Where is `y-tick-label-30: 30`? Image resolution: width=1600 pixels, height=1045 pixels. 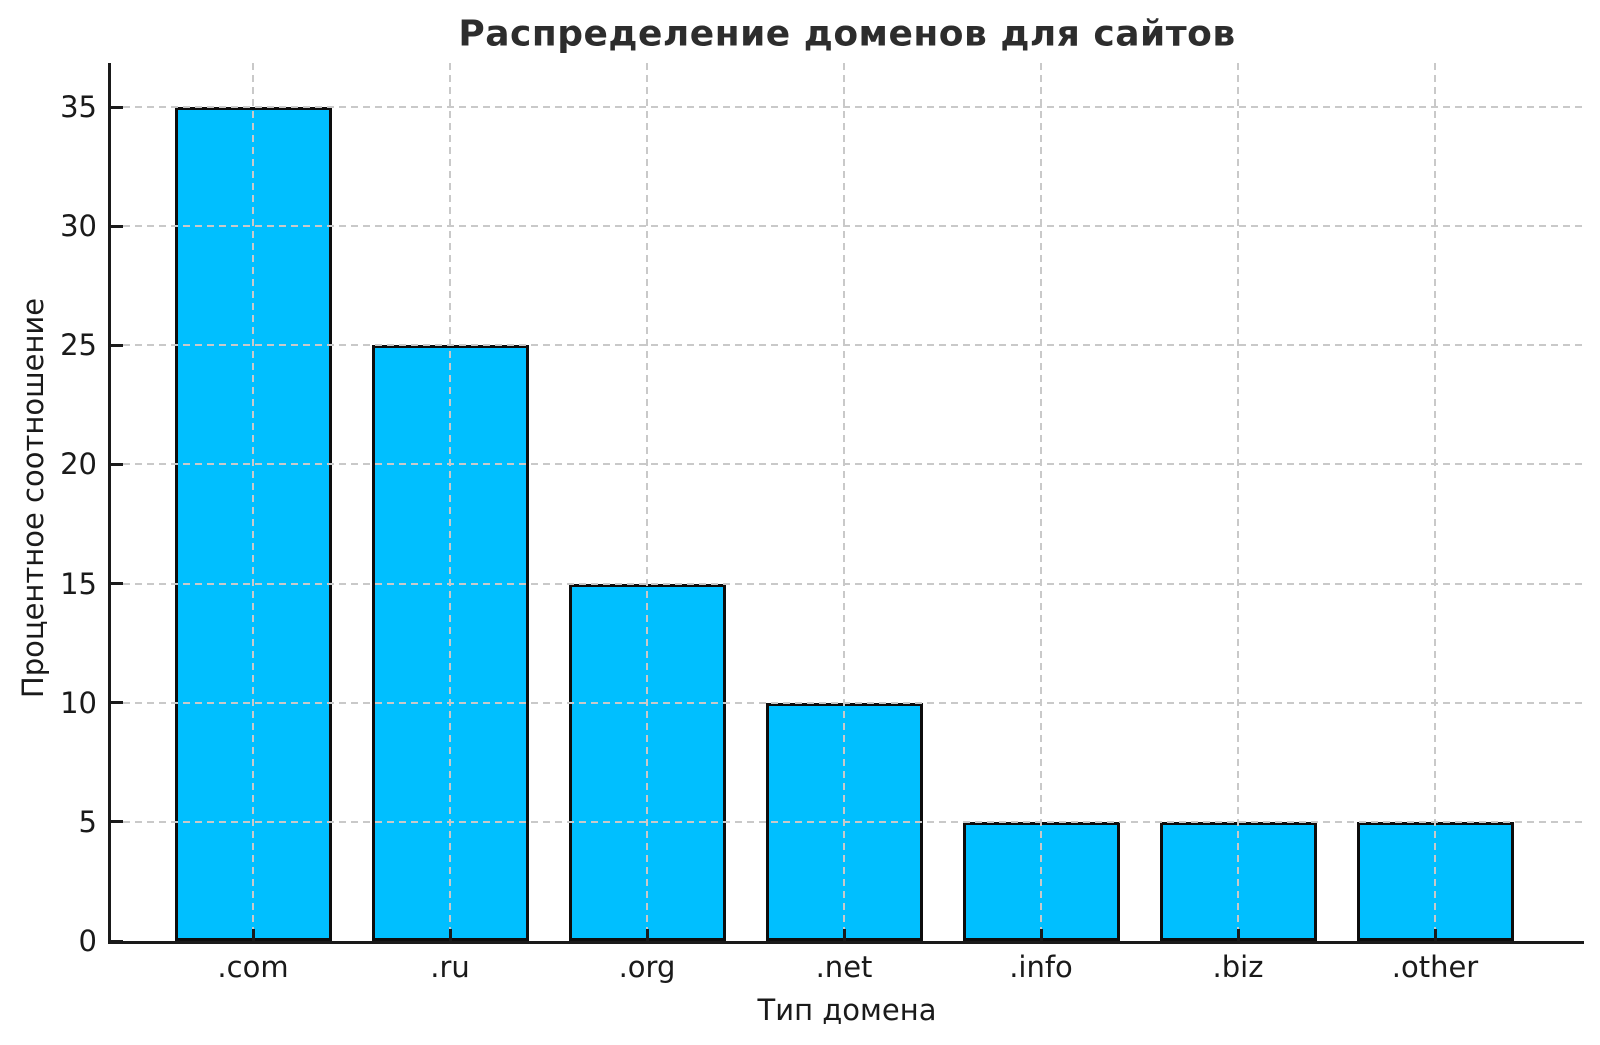
y-tick-label-30: 30 is located at coordinates (78, 226).